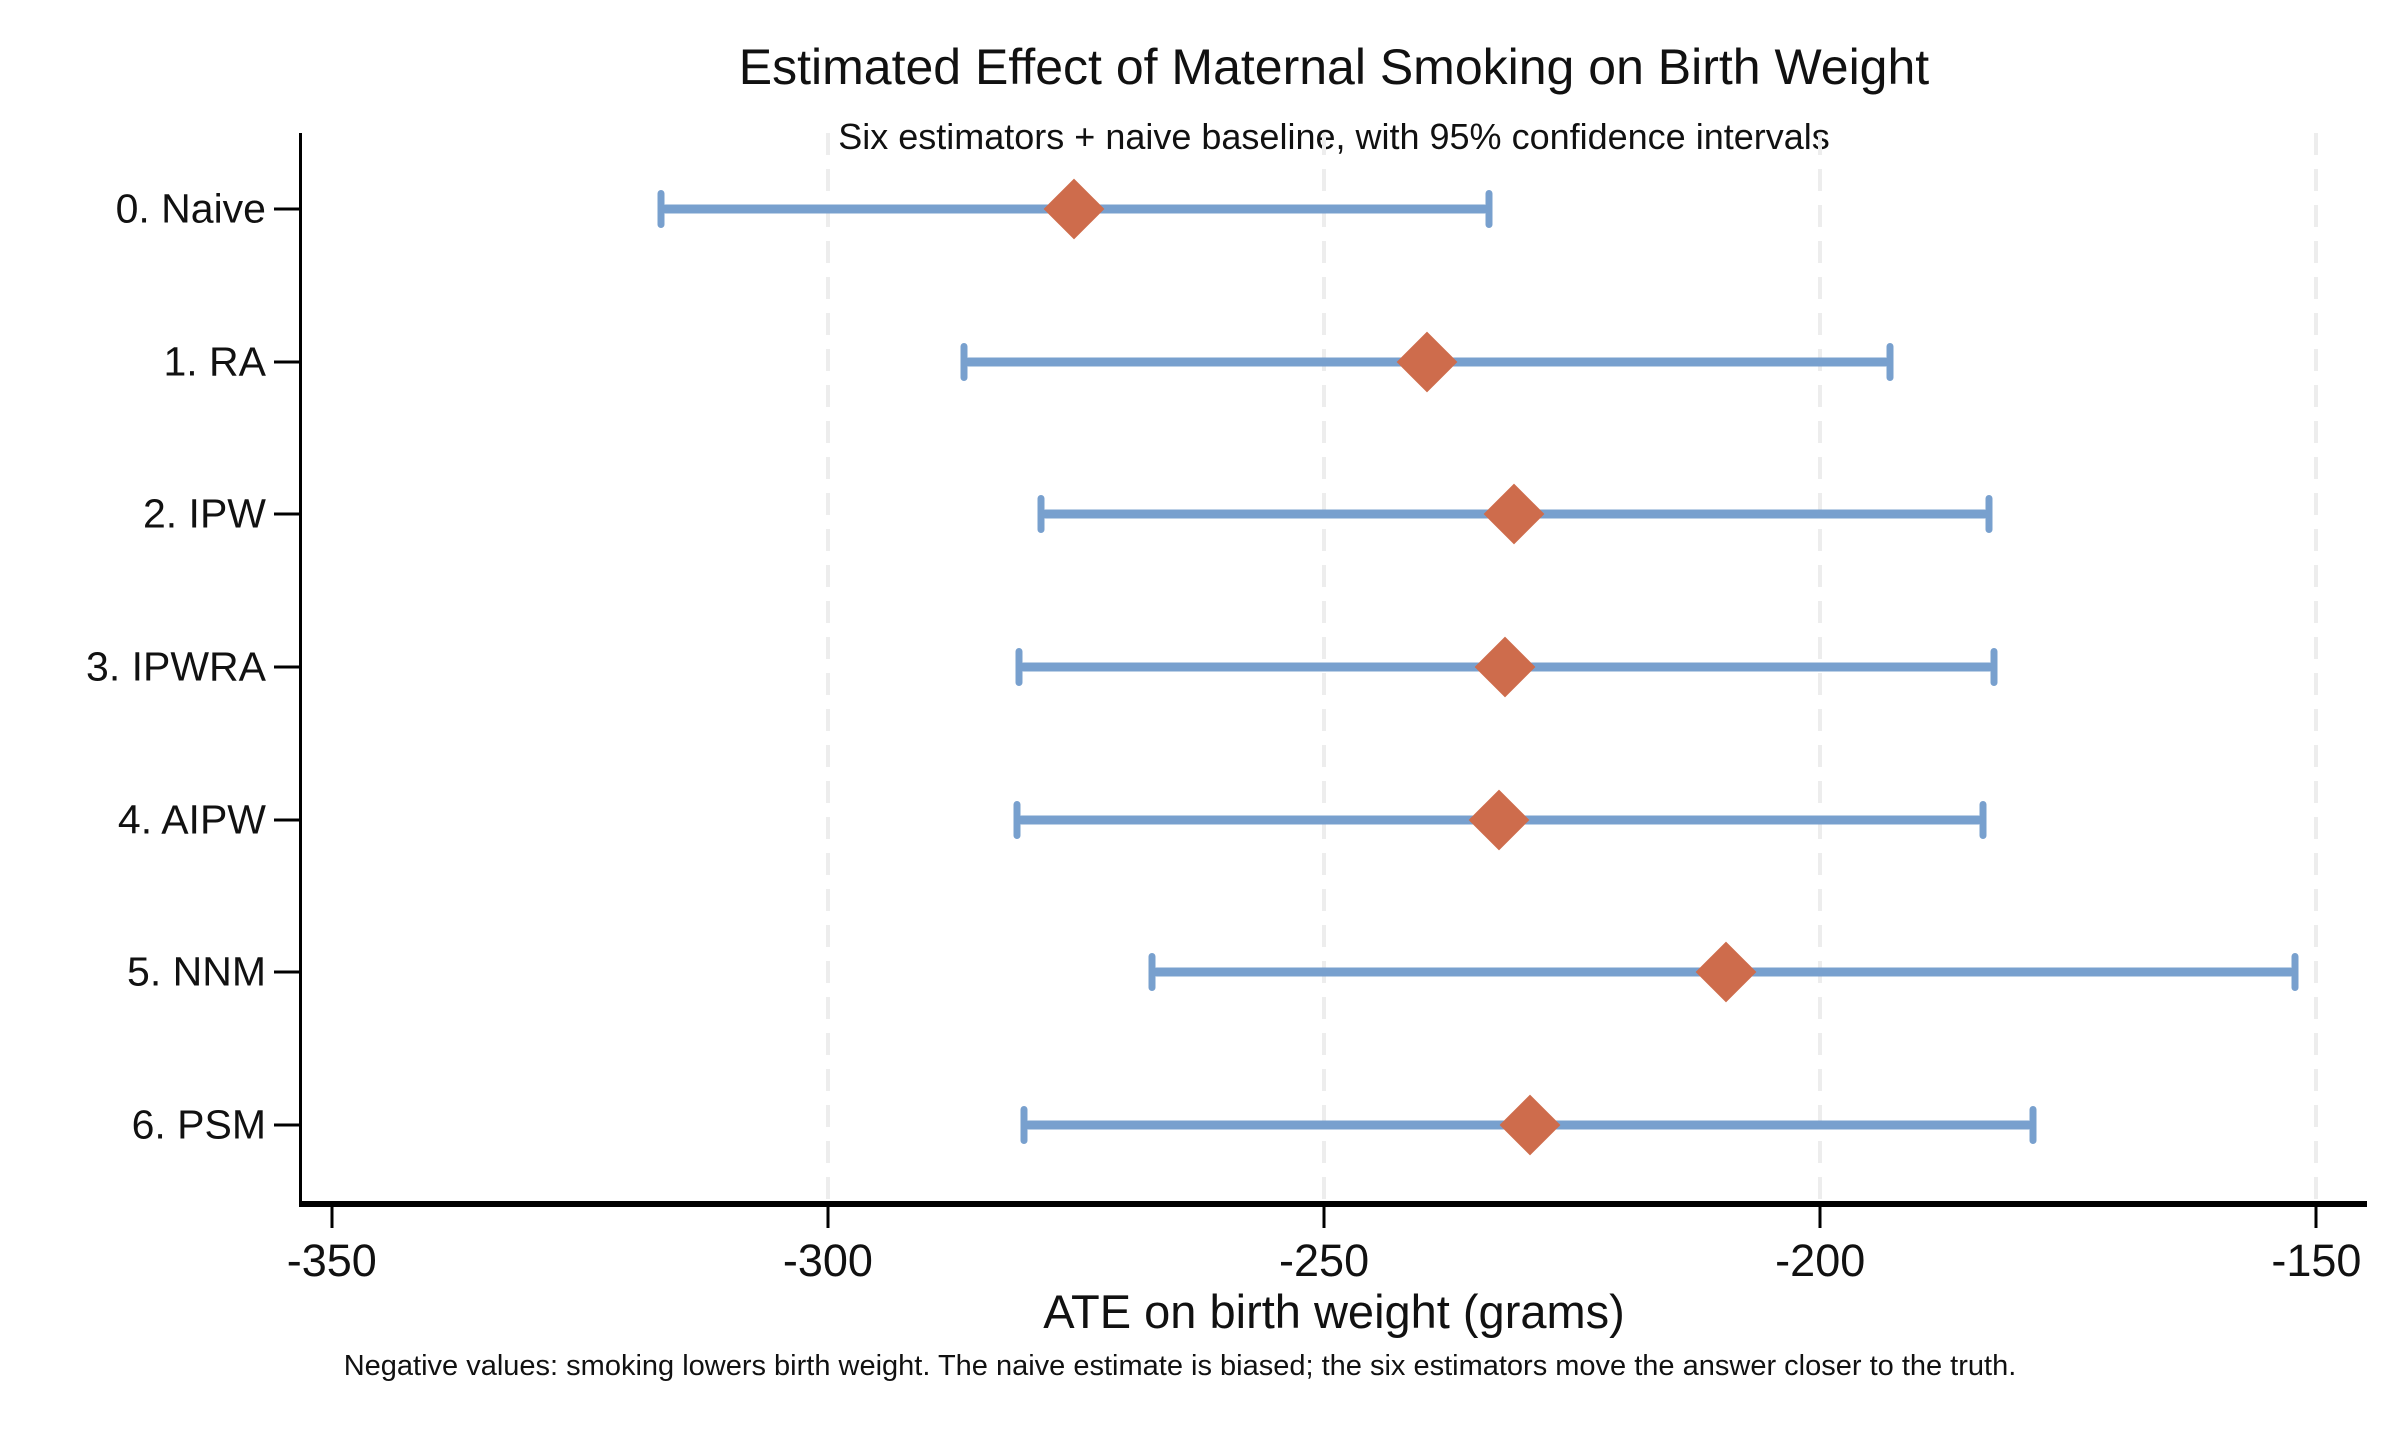 Image resolution: width=2400 pixels, height=1440 pixels. What do you see at coordinates (1333, 1204) in the screenshot?
I see `x-axis-line` at bounding box center [1333, 1204].